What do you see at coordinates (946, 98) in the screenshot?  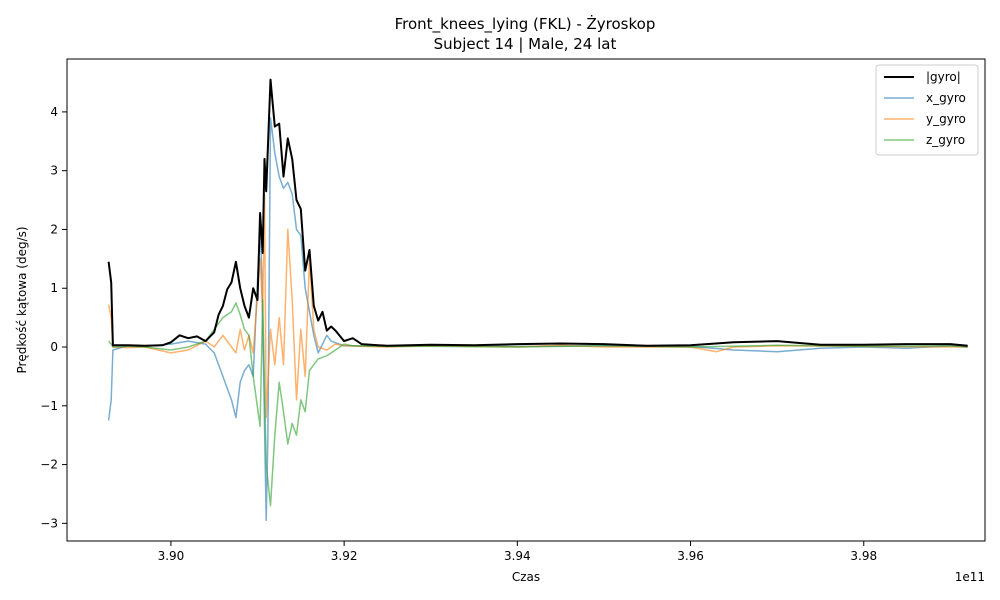 I see `legend-label: x_gyro` at bounding box center [946, 98].